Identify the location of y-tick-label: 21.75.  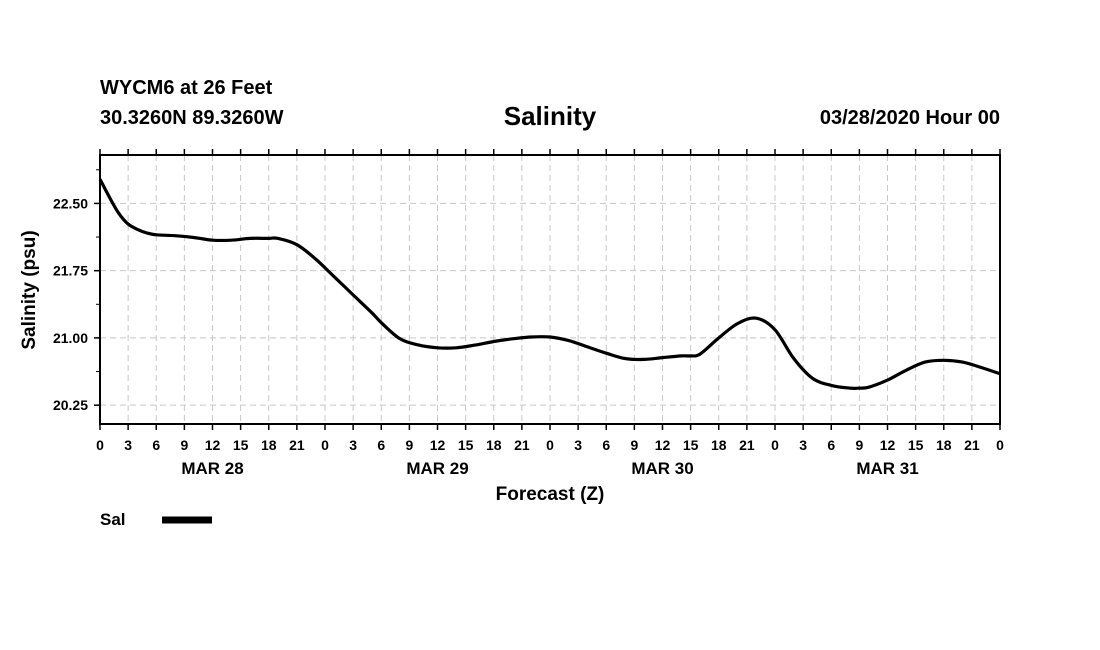
(70, 271).